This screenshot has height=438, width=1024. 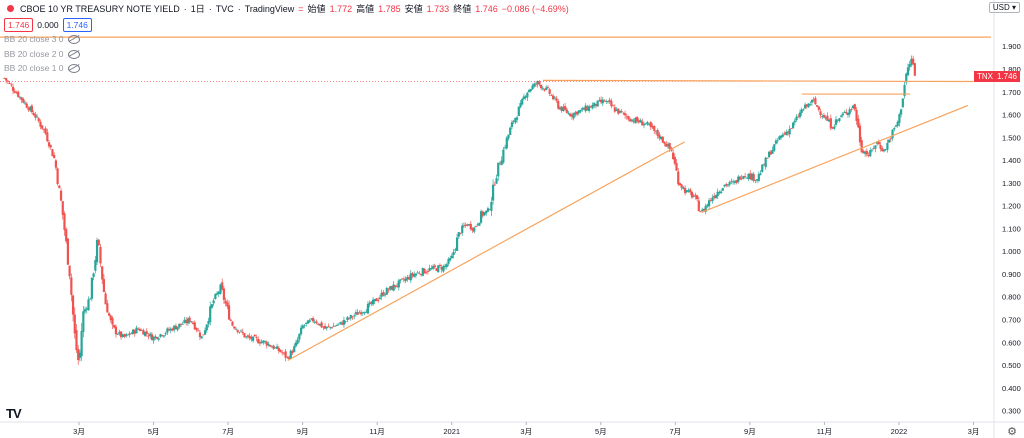 What do you see at coordinates (100, 8) in the screenshot?
I see `symbol-title: CBOE 10 YR TREASURY NOTE YIELD` at bounding box center [100, 8].